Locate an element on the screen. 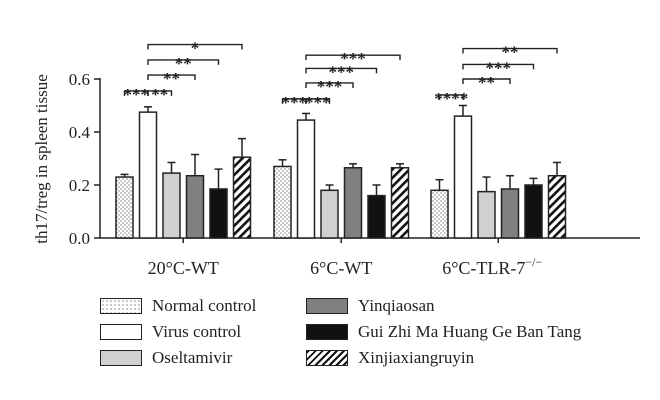  legend-item-oseltamivir: Oseltamivir is located at coordinates (166, 358).